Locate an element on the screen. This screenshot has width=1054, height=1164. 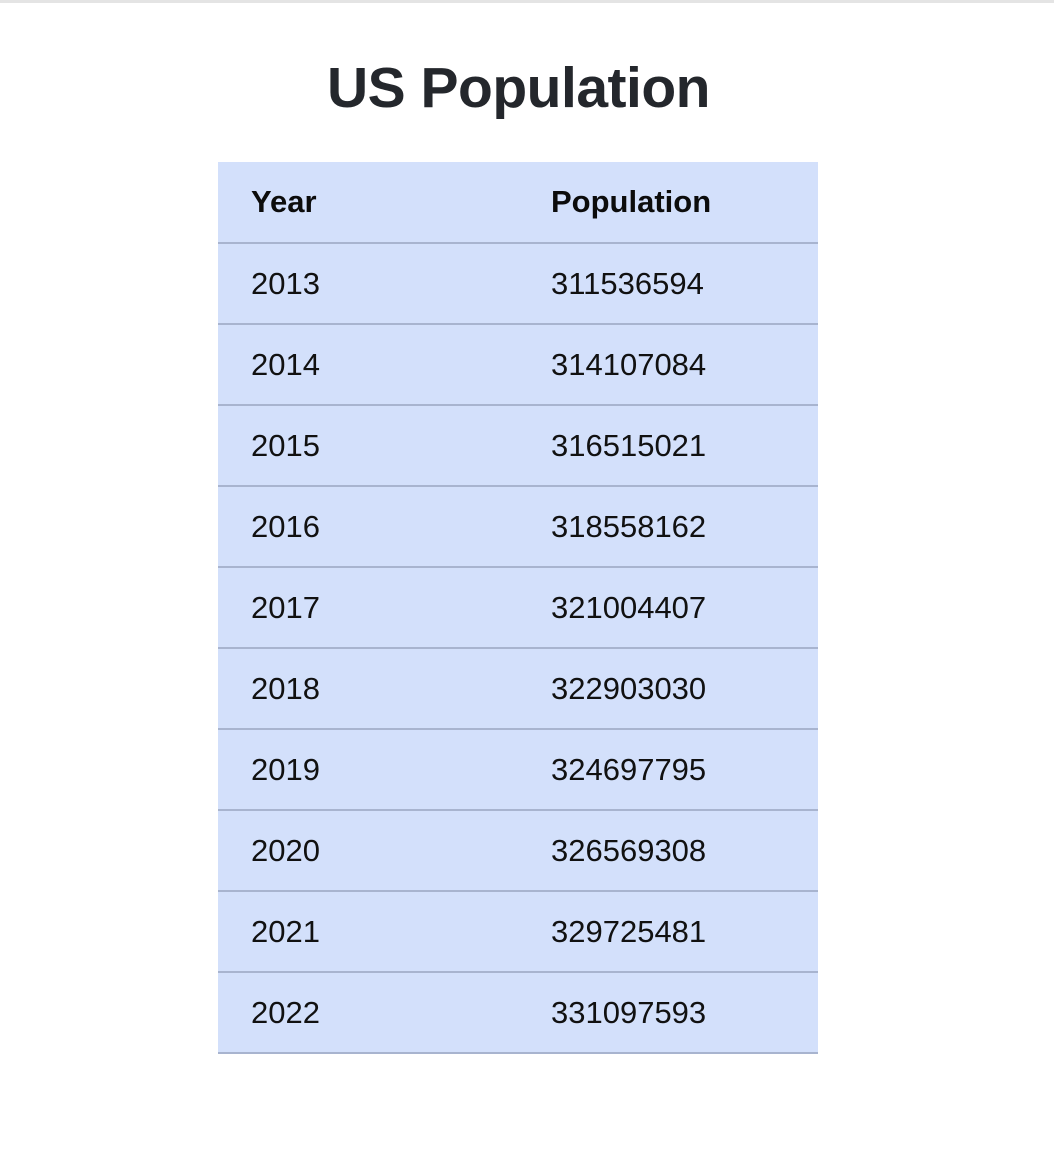
population-cell: 329725481 is located at coordinates (668, 932).